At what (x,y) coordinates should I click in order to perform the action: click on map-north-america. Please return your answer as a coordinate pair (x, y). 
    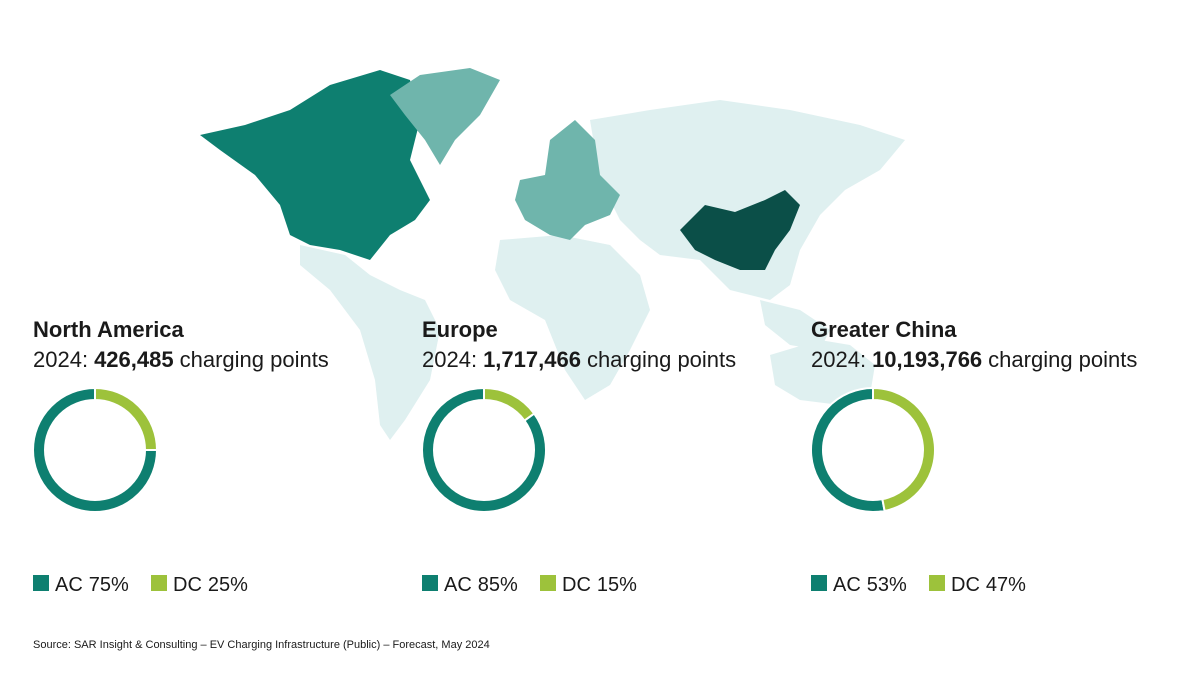
    Looking at the image, I should click on (315, 165).